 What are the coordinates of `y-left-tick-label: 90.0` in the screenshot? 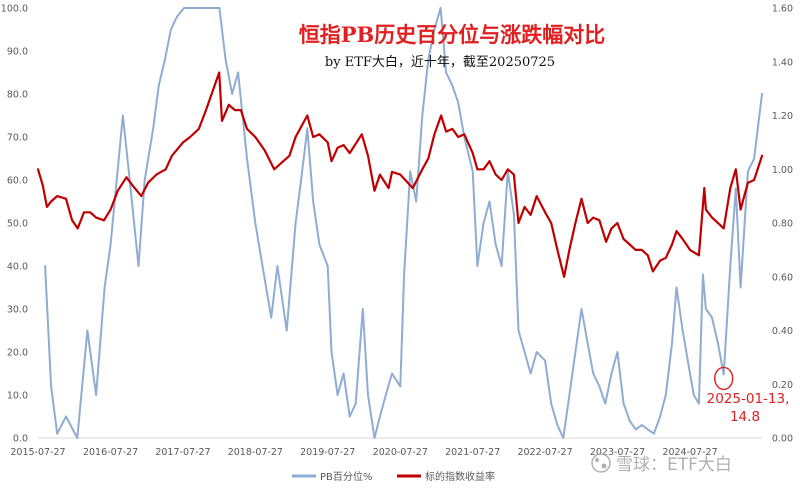 It's located at (17, 52).